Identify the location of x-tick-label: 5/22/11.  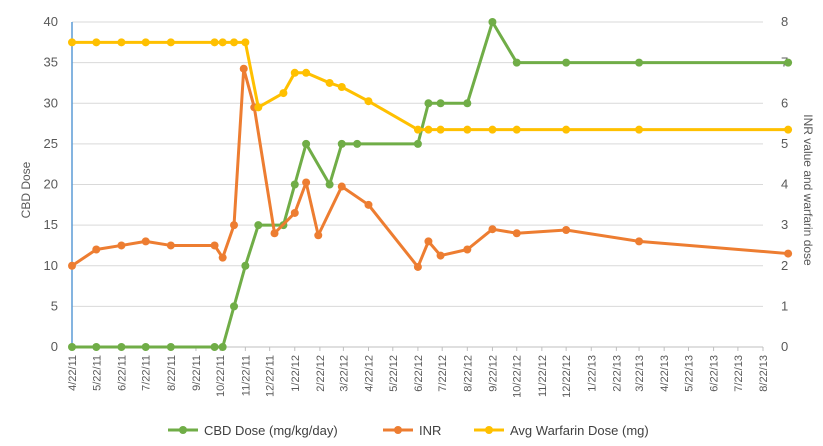
(97, 373).